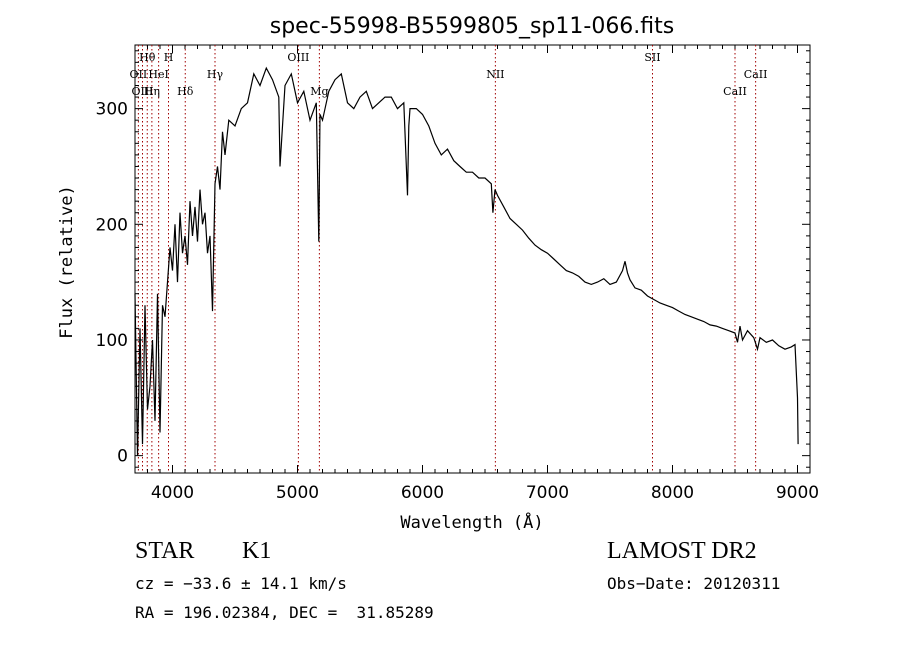  I want to click on survey-name: LAMOST DR2, so click(682, 551).